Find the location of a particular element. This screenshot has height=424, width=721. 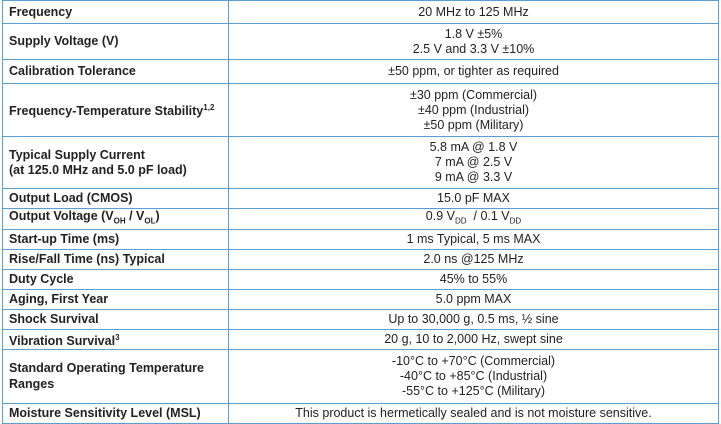

spec-label: Standard Operating Temperature Ranges is located at coordinates (115, 376).